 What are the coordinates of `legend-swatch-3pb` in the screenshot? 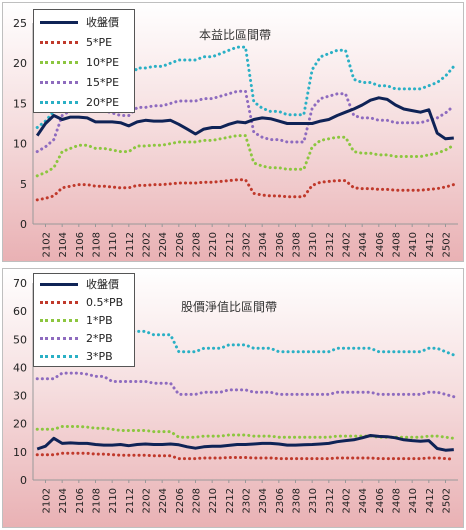 It's located at (59, 356).